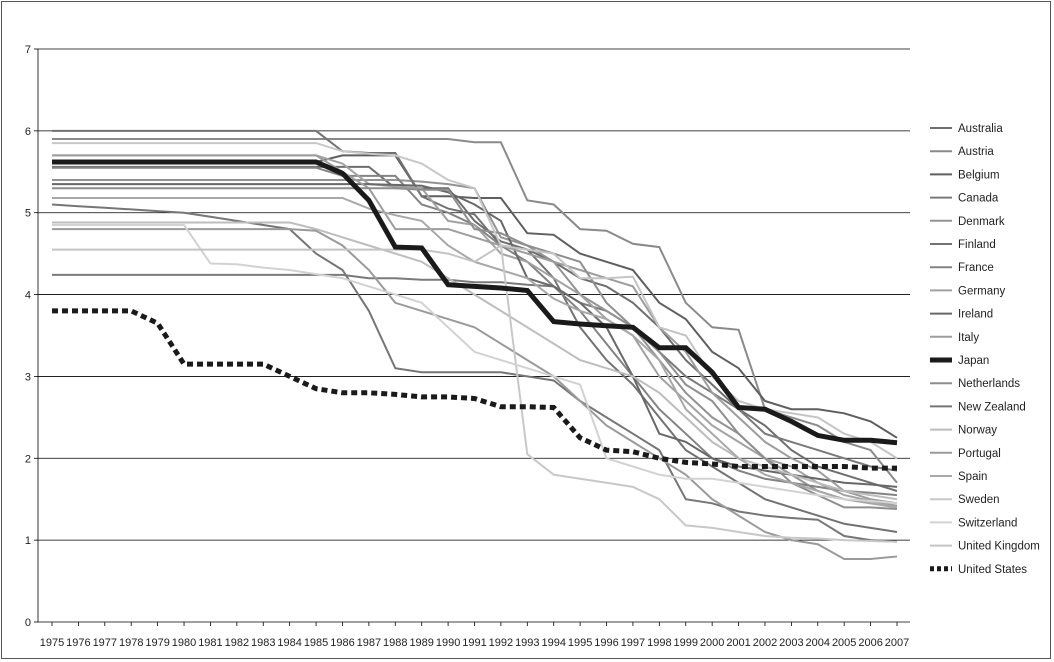  Describe the element at coordinates (992, 570) in the screenshot. I see `legend-label: United States` at that location.